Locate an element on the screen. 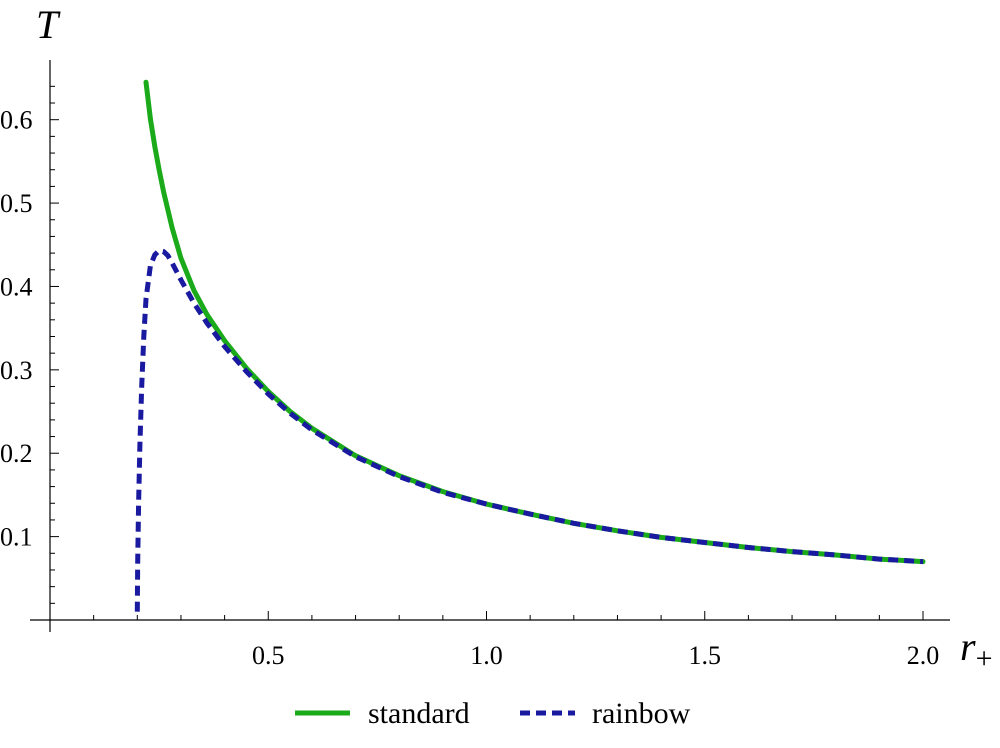 This screenshot has height=748, width=1000. x-tick-label: 0.5 is located at coordinates (268, 655).